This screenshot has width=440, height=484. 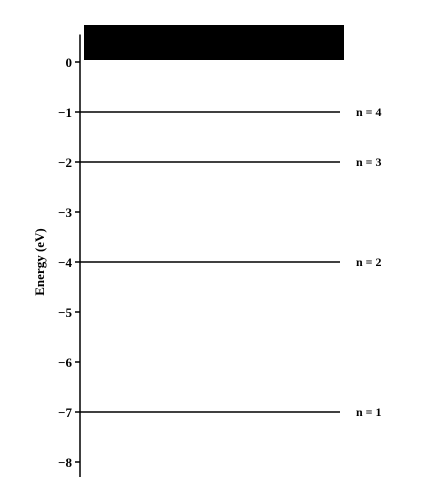 I want to click on energy-level-label: n = 1, so click(x=369, y=412).